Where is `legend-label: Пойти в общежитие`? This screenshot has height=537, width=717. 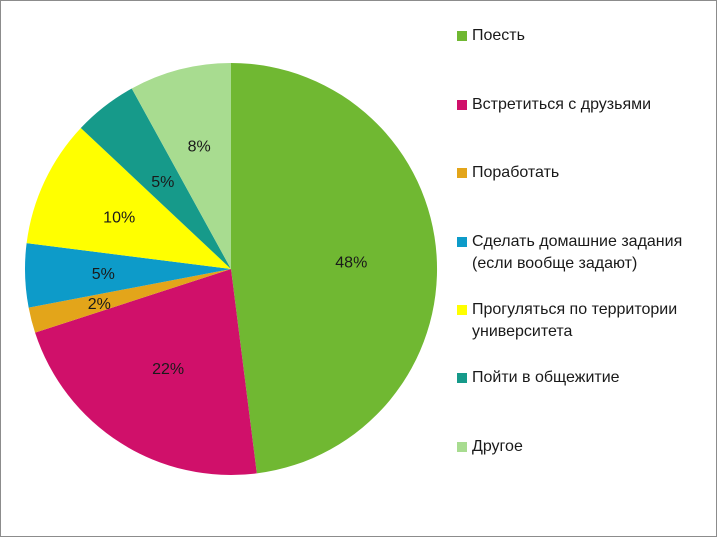
legend-label: Пойти в общежитие is located at coordinates (546, 377).